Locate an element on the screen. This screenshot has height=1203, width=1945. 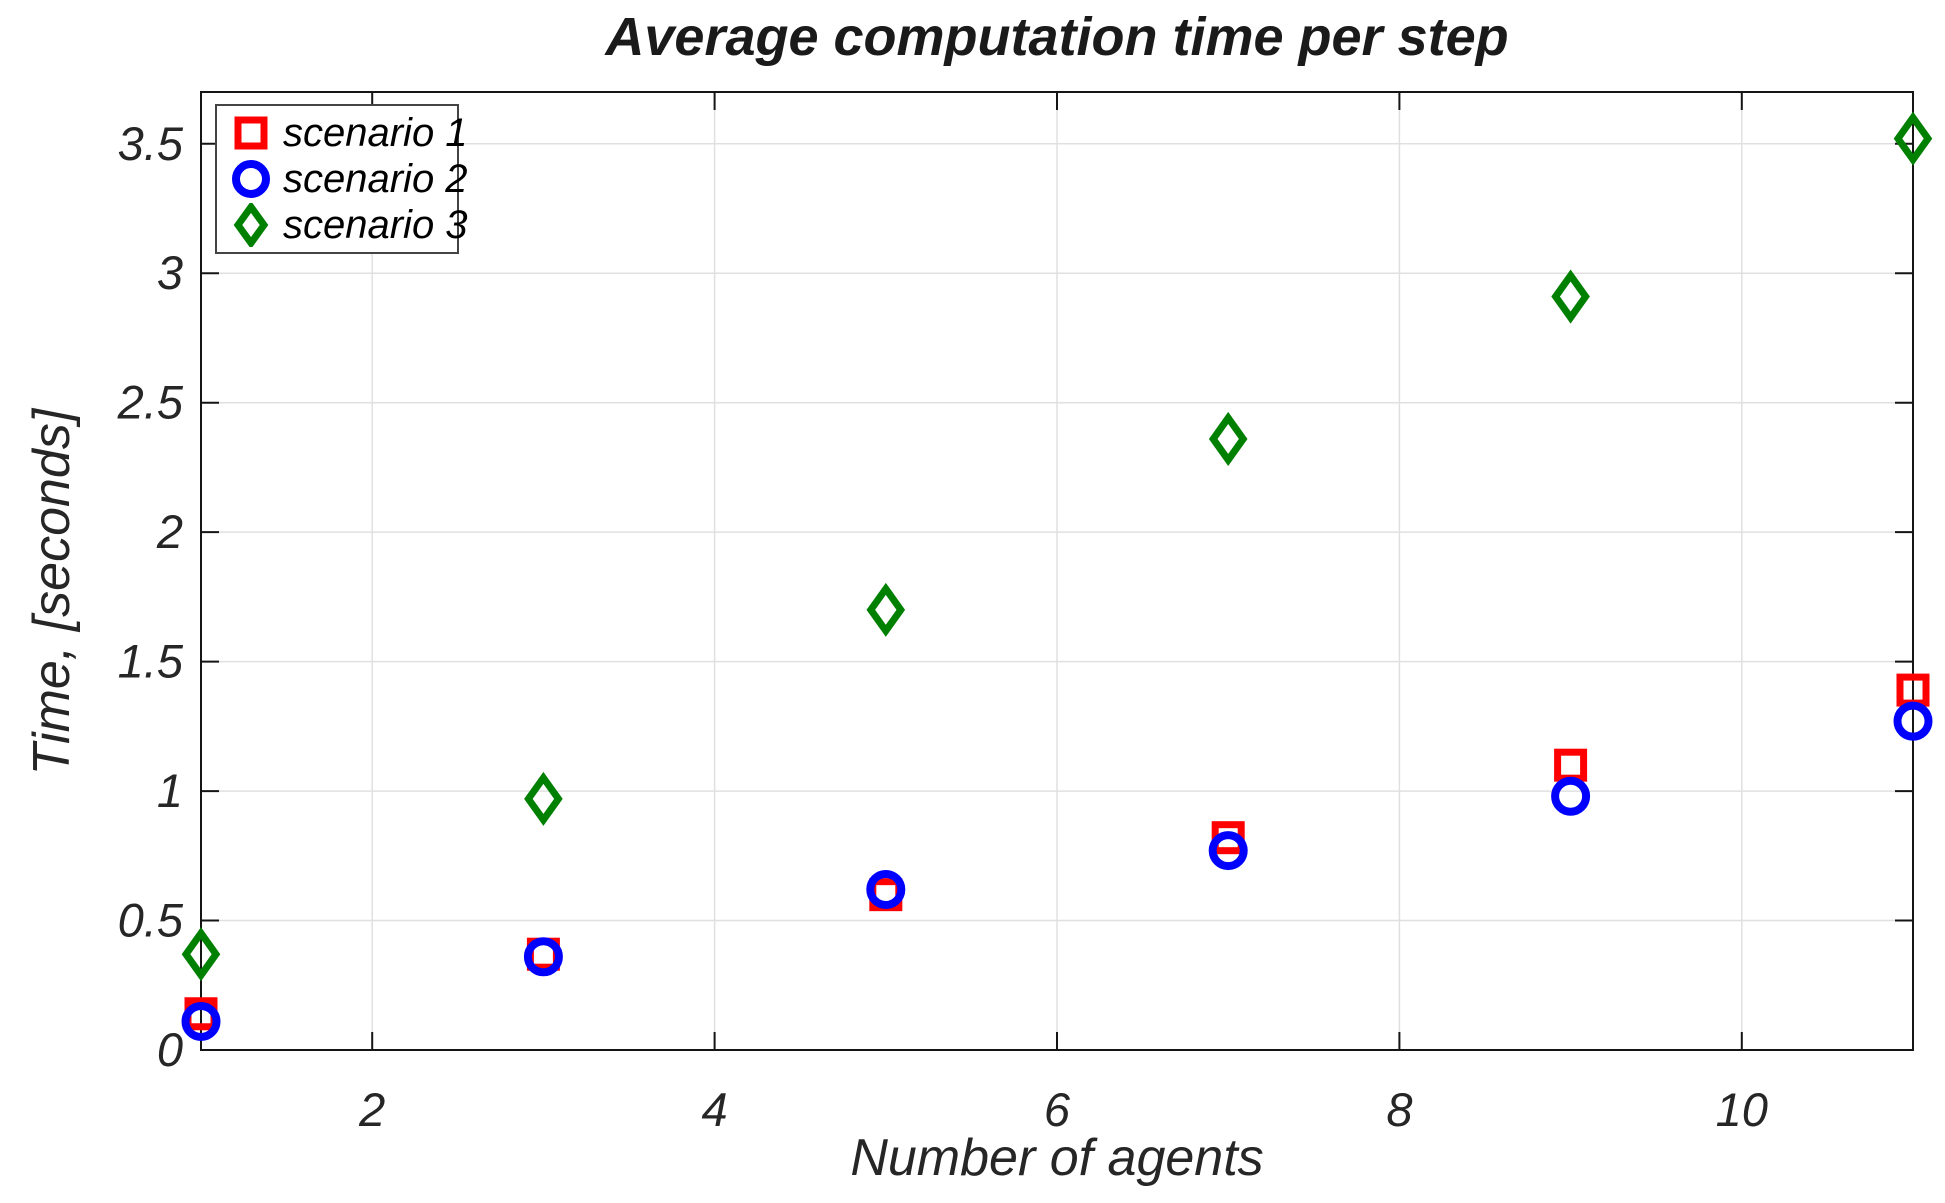
x-tick-label: 6 is located at coordinates (1057, 1109).